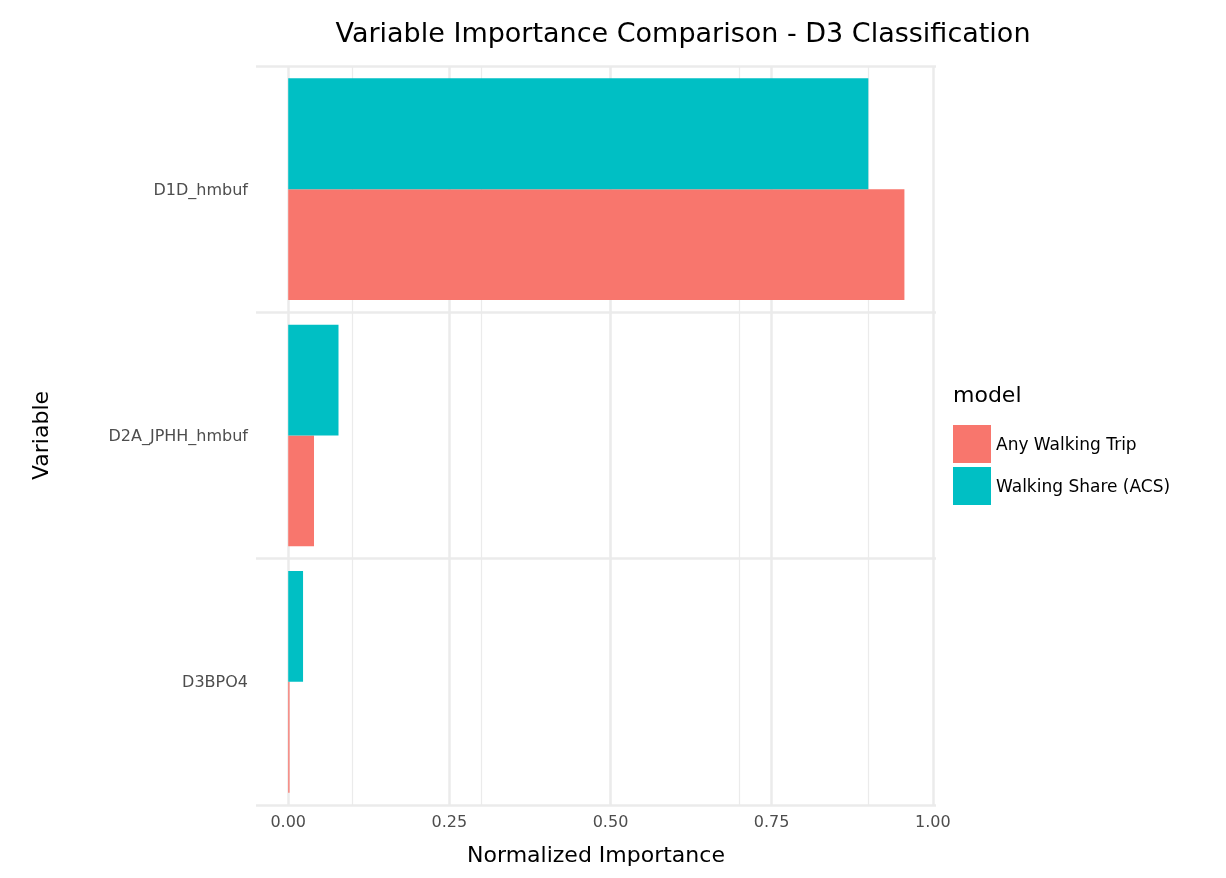  Describe the element at coordinates (201, 189) in the screenshot. I see `y-tick-label: D1D_hmbuf` at that location.